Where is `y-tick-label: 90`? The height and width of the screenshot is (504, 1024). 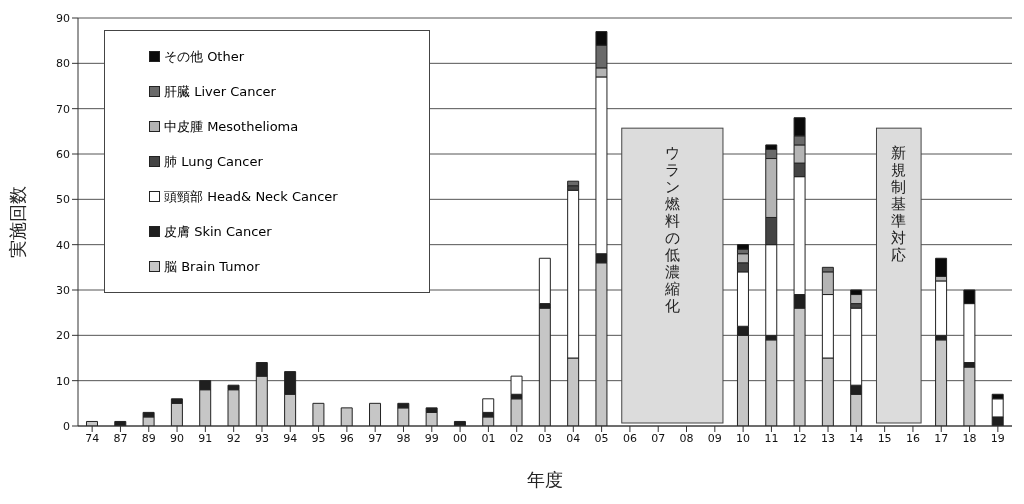
y-tick-label: 90 is located at coordinates (63, 18).